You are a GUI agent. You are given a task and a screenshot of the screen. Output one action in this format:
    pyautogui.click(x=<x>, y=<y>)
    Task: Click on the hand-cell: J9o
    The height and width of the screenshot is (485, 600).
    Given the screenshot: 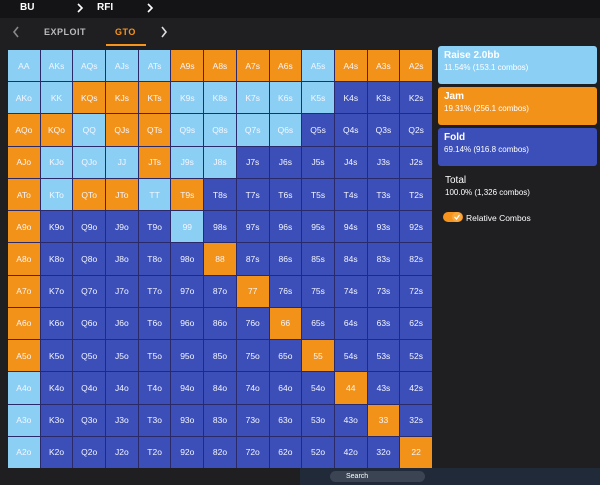 What is the action you would take?
    pyautogui.click(x=122, y=227)
    